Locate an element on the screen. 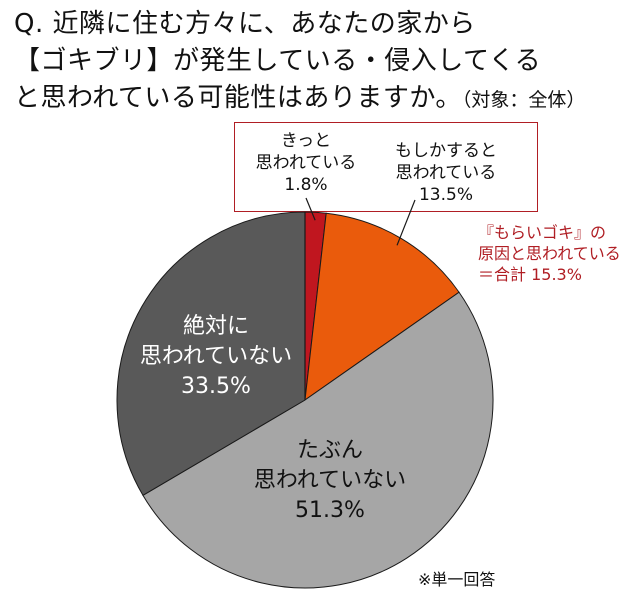 The width and height of the screenshot is (640, 607). label-moshikasuruto: もしかすると 思われている 13.5% is located at coordinates (446, 173).